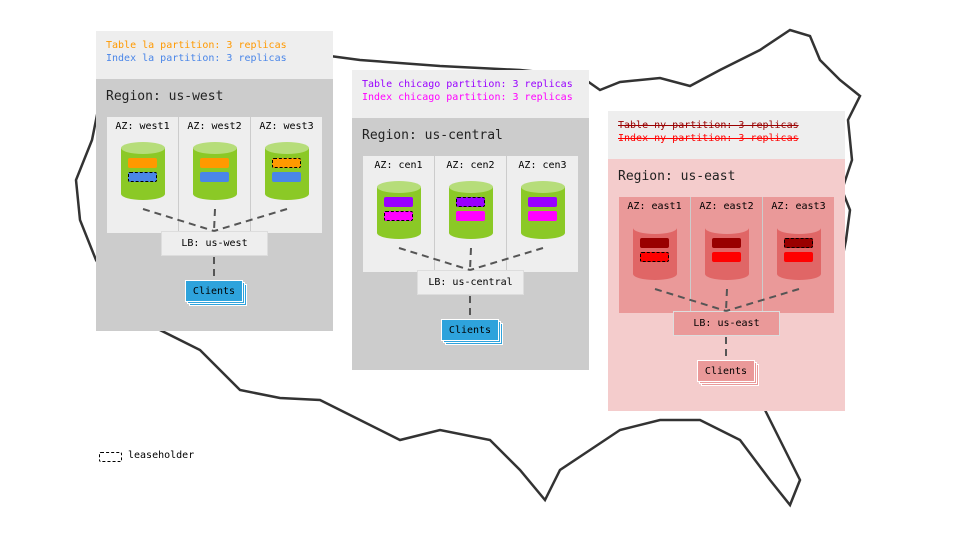 Image resolution: width=960 pixels, height=540 pixels. I want to click on az-1: AZ: west1, so click(143, 175).